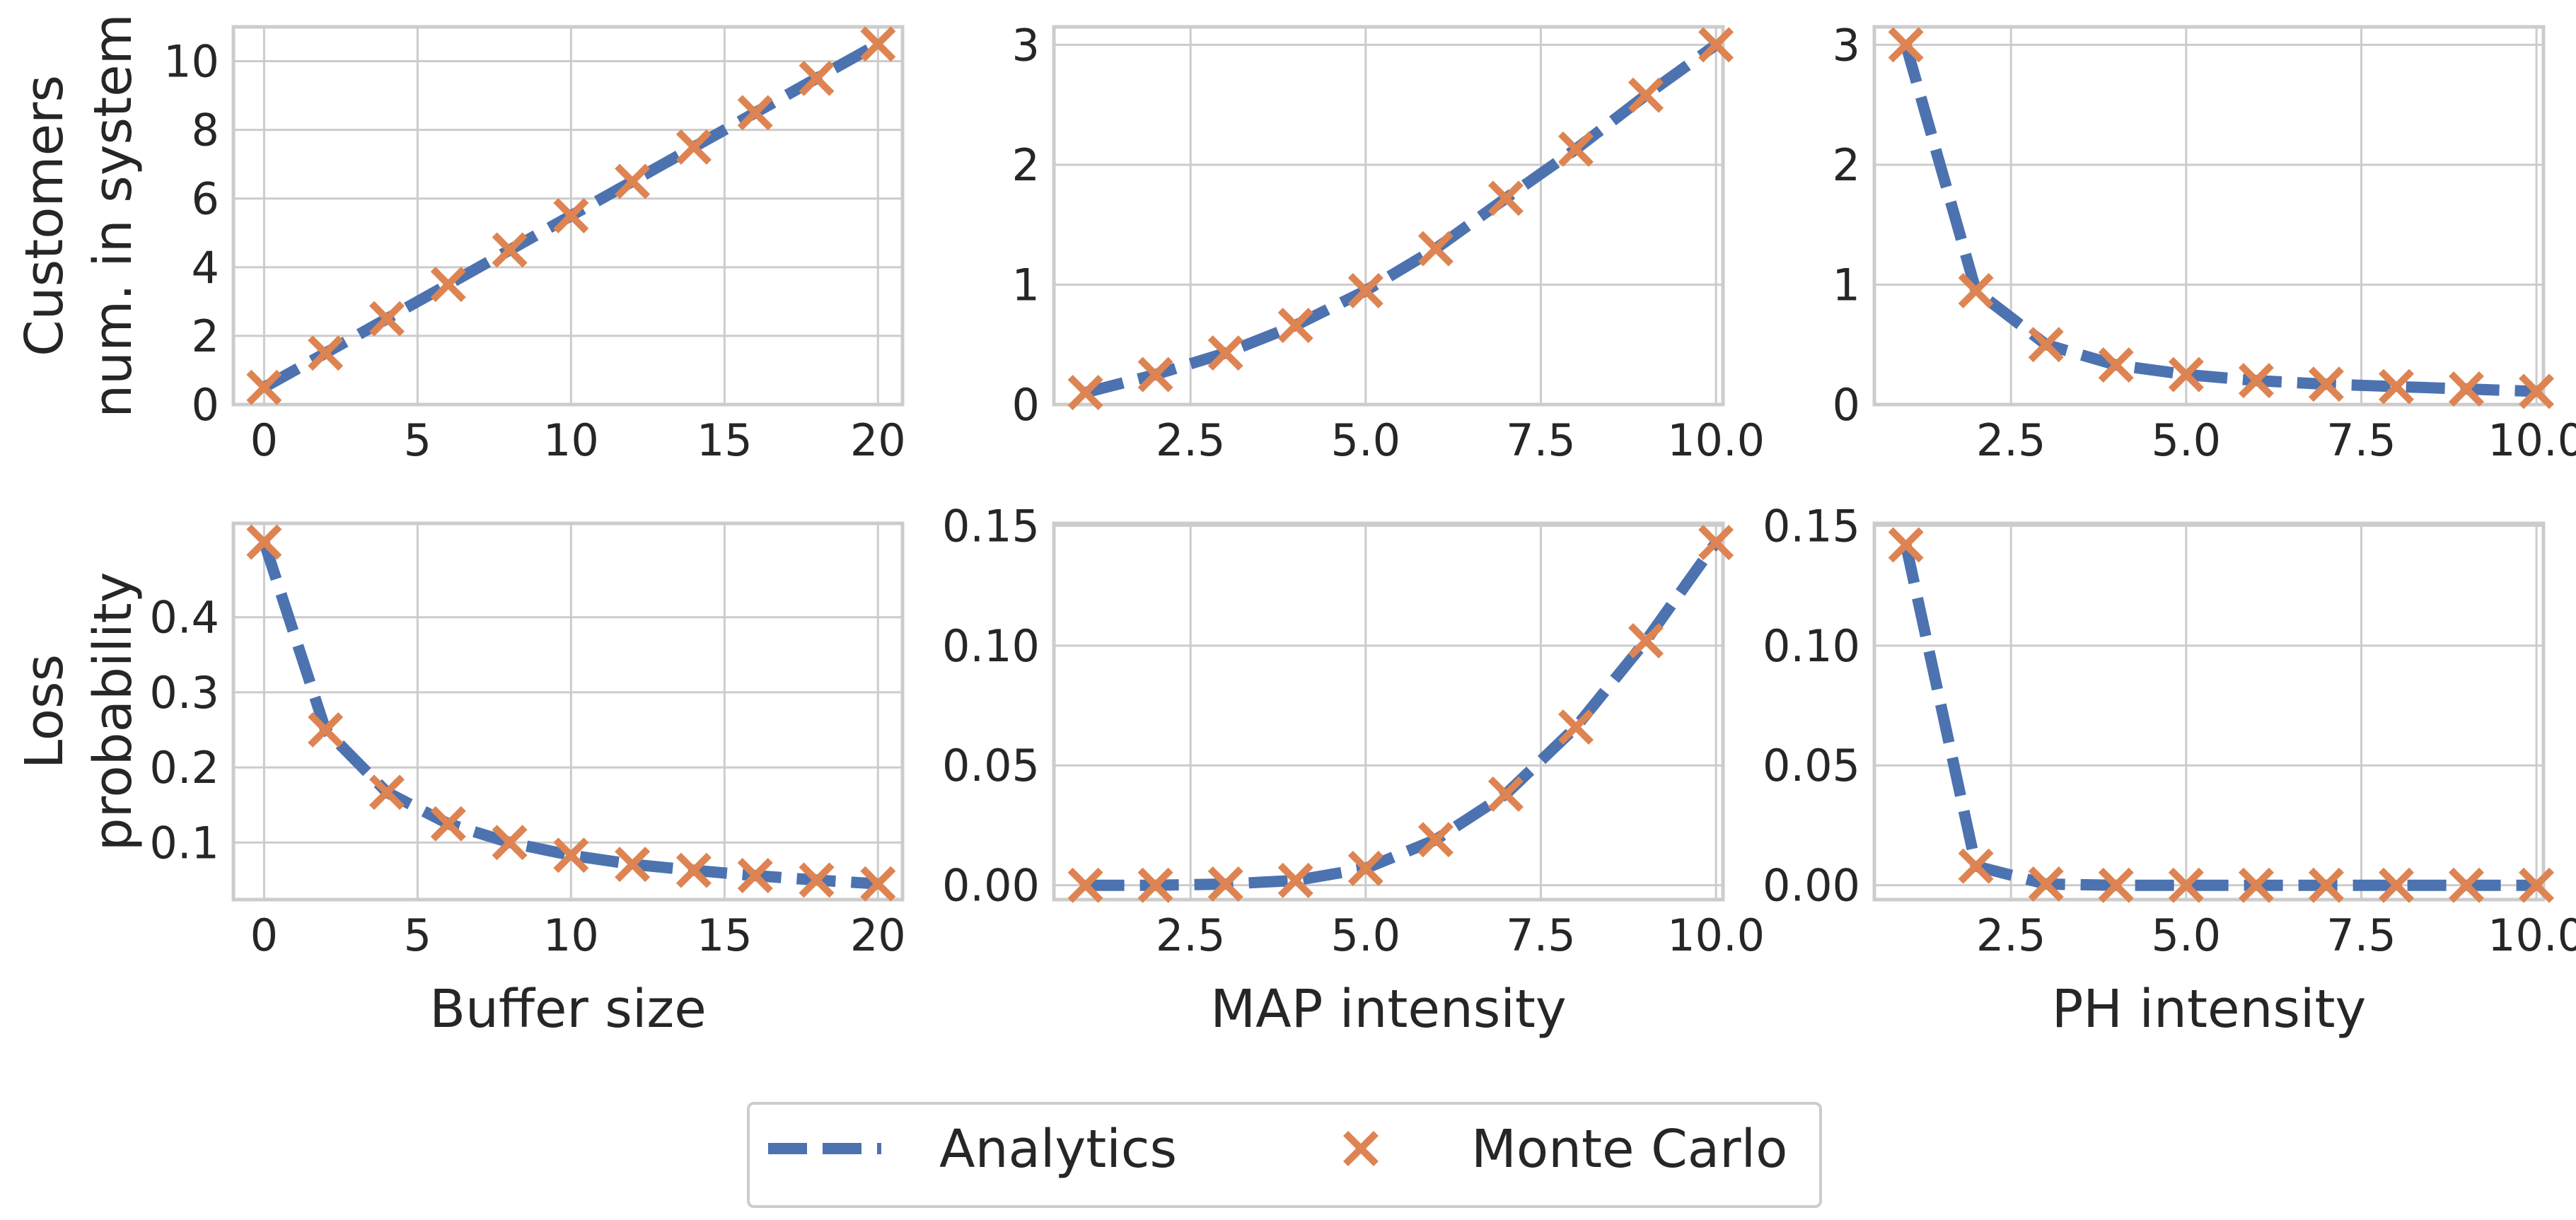 The height and width of the screenshot is (1220, 2576). I want to click on legend-montecarlo-label: Monte Carlo, so click(1629, 1149).